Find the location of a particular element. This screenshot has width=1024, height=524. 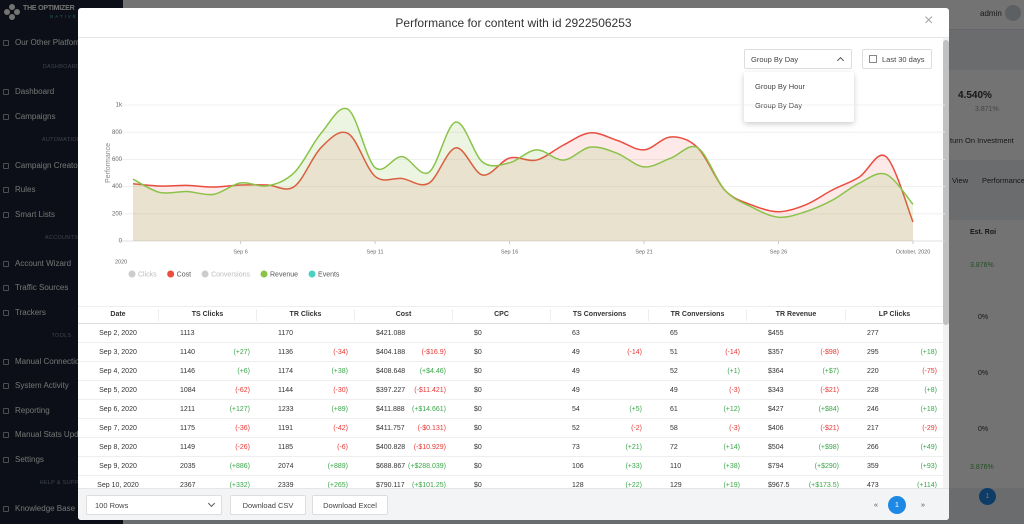

download-button: Download CSV is located at coordinates (268, 505).